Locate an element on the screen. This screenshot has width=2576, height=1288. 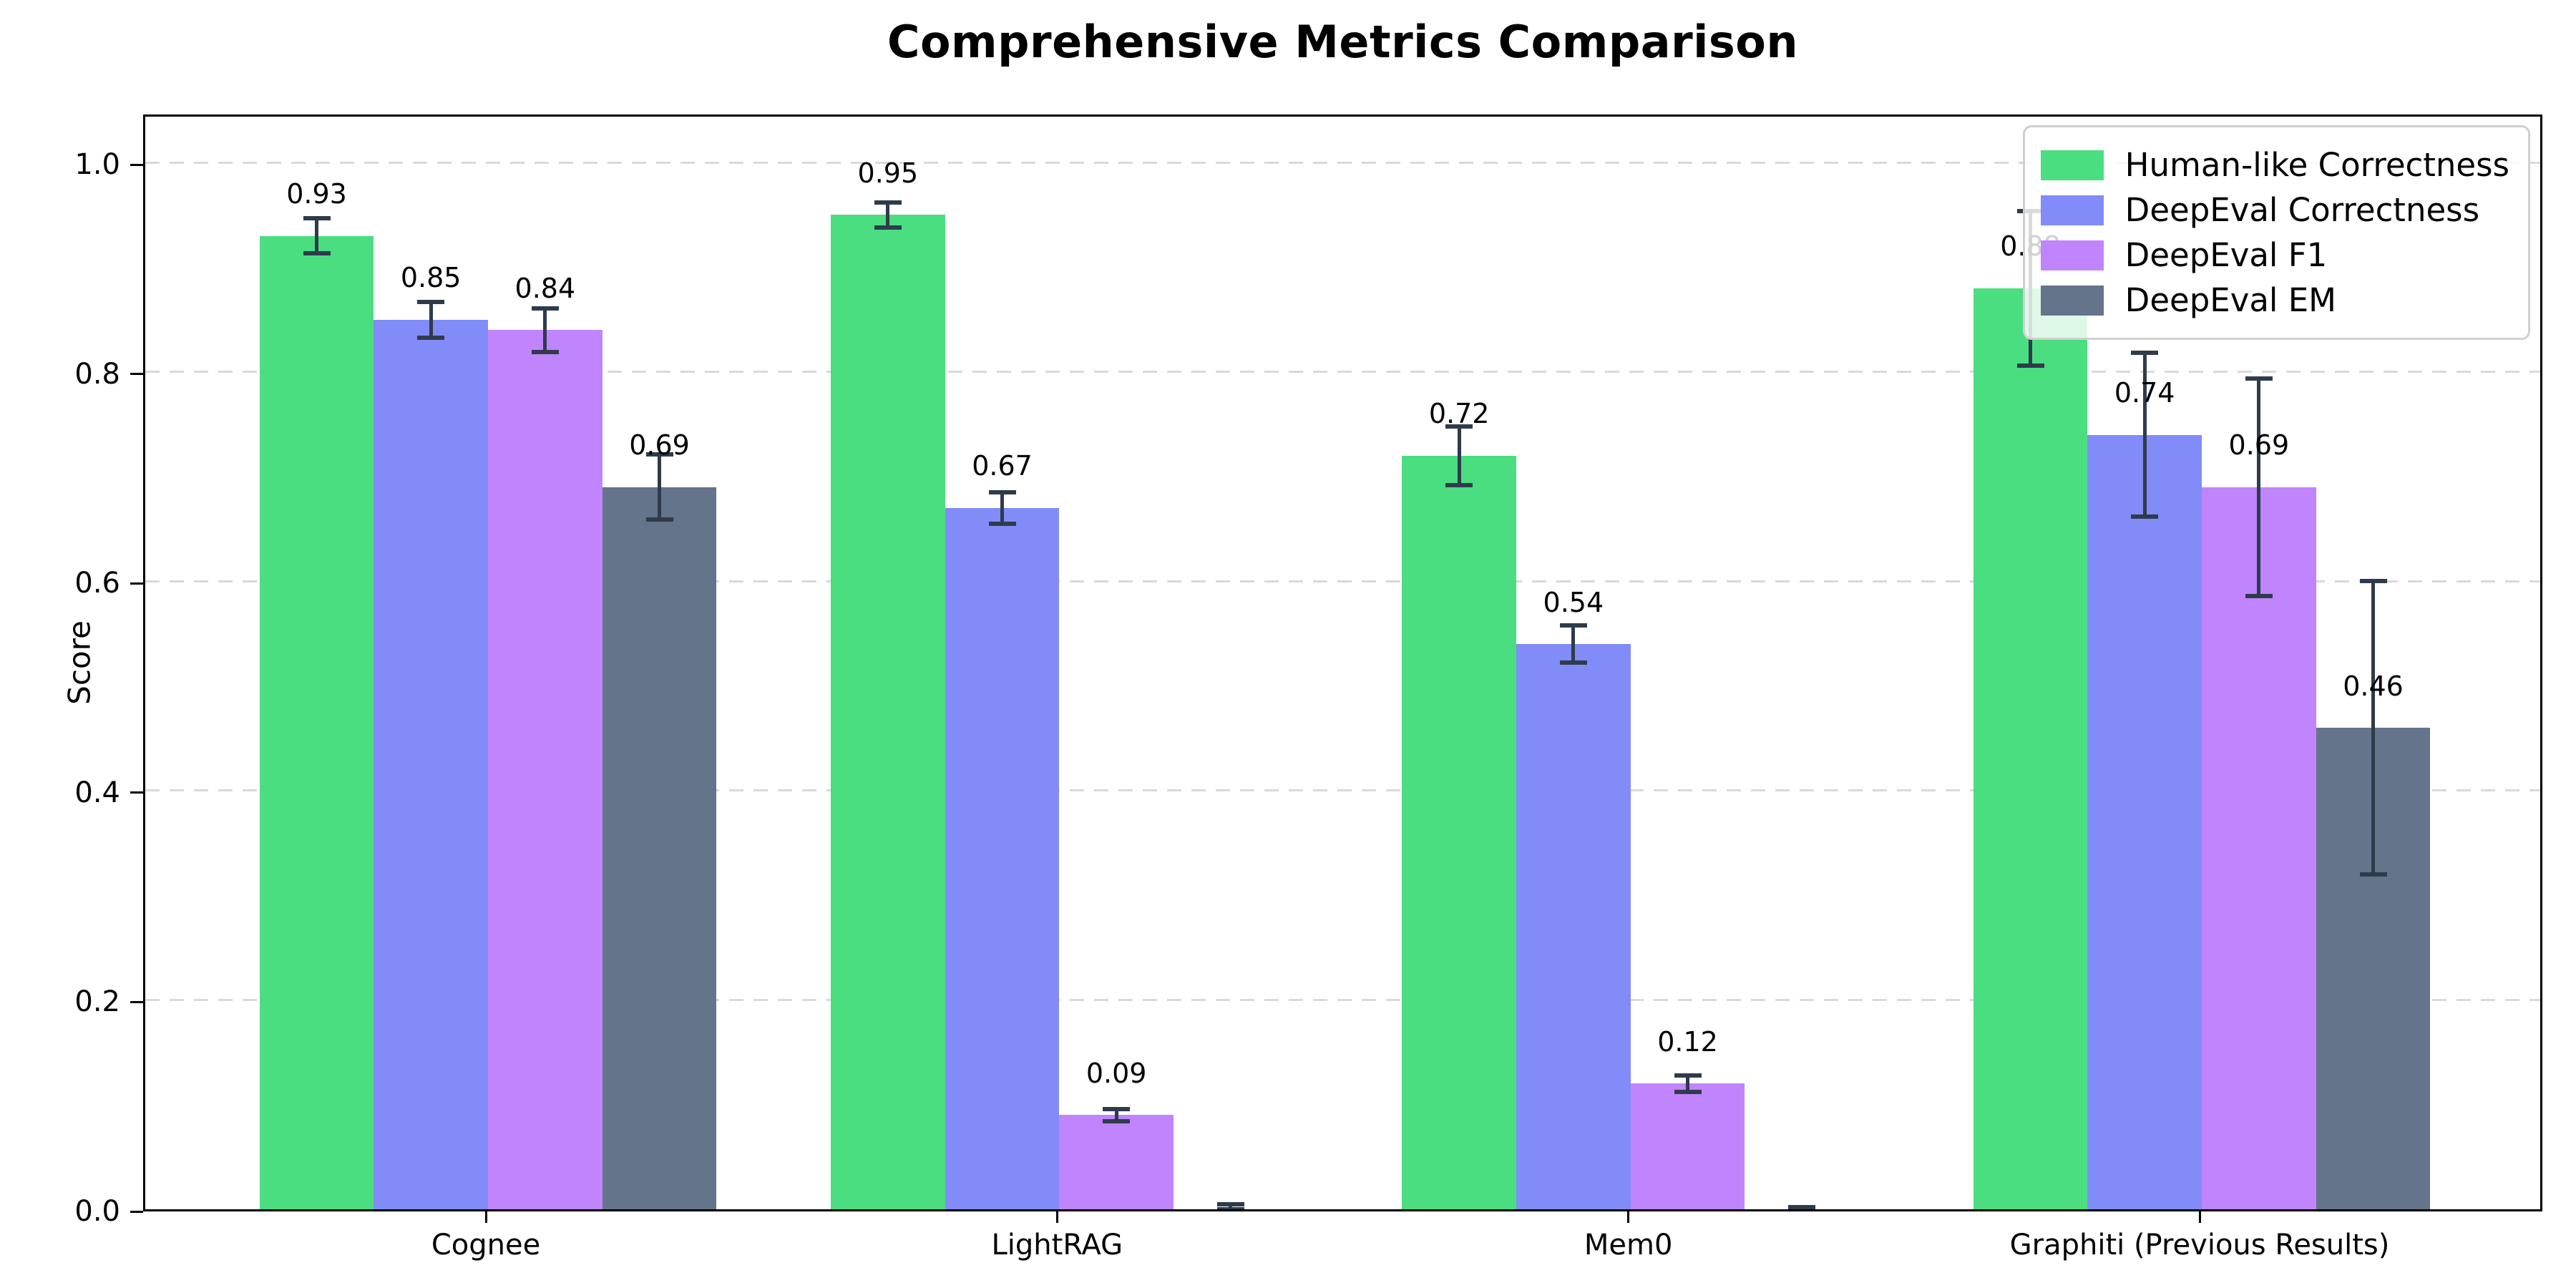
legend-label: DeepEval Correctness is located at coordinates (2302, 210).